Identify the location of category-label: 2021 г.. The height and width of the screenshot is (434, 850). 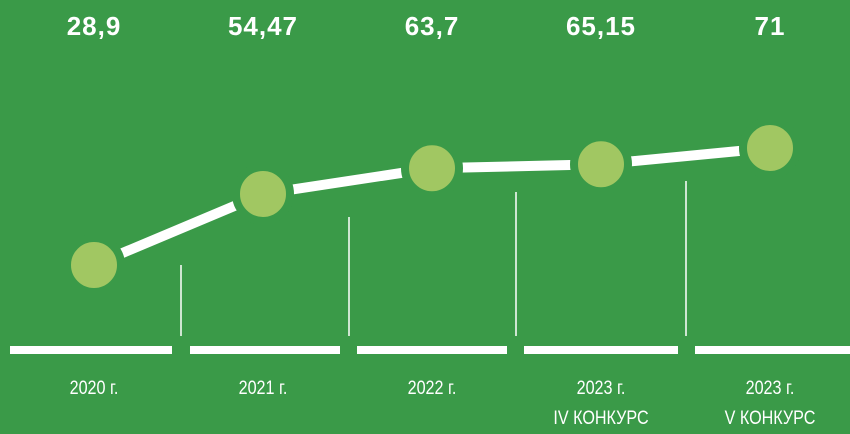
(263, 388).